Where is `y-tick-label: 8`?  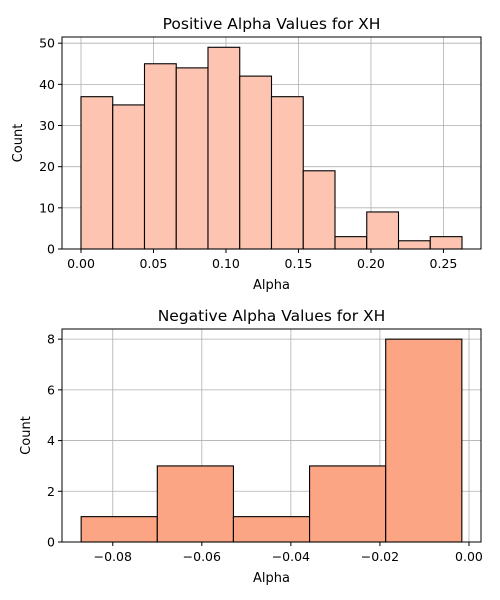 y-tick-label: 8 is located at coordinates (51, 339).